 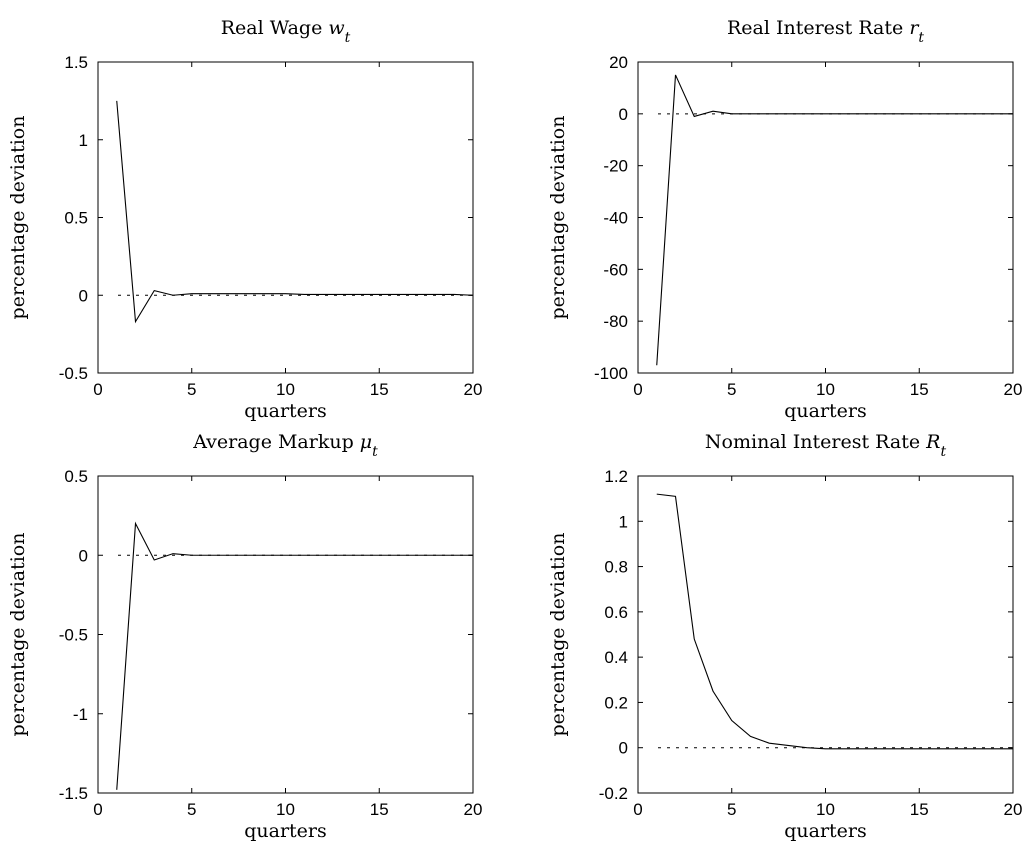 I want to click on y-tick-label: -1, so click(x=80, y=714).